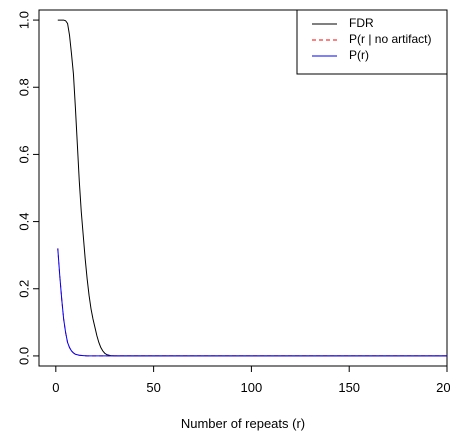  Describe the element at coordinates (23, 289) in the screenshot. I see `y-tick-label: 0.2` at that location.